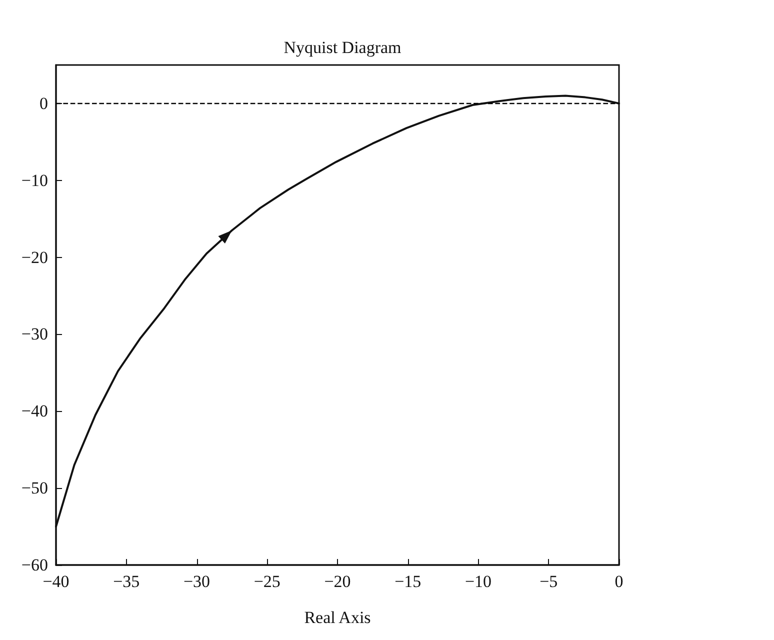 The height and width of the screenshot is (640, 774). I want to click on y-tick-label: −20, so click(34, 257).